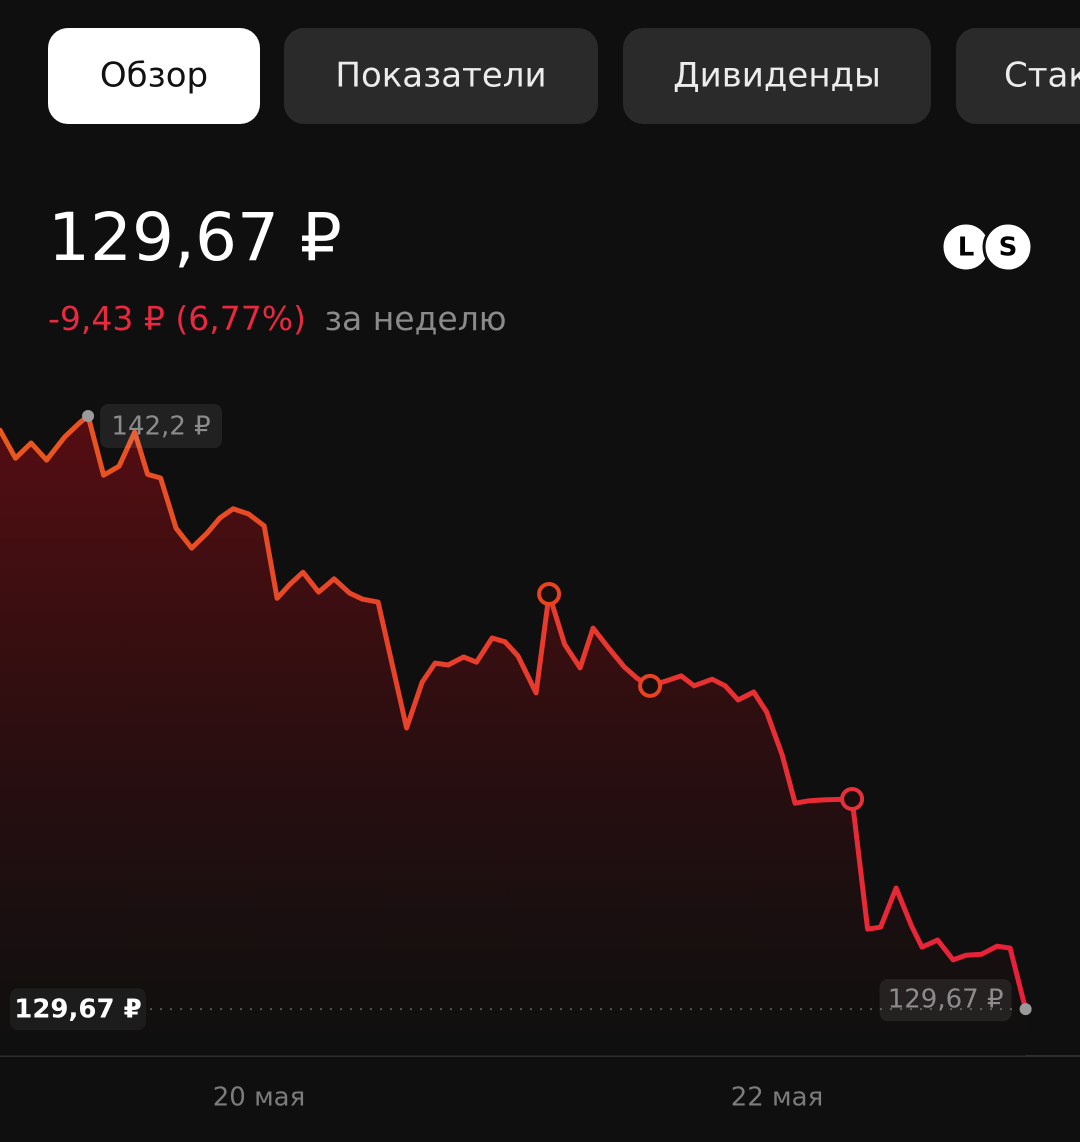 The height and width of the screenshot is (1142, 1080). Describe the element at coordinates (1042, 76) in the screenshot. I see `tab-label: Стак` at that location.